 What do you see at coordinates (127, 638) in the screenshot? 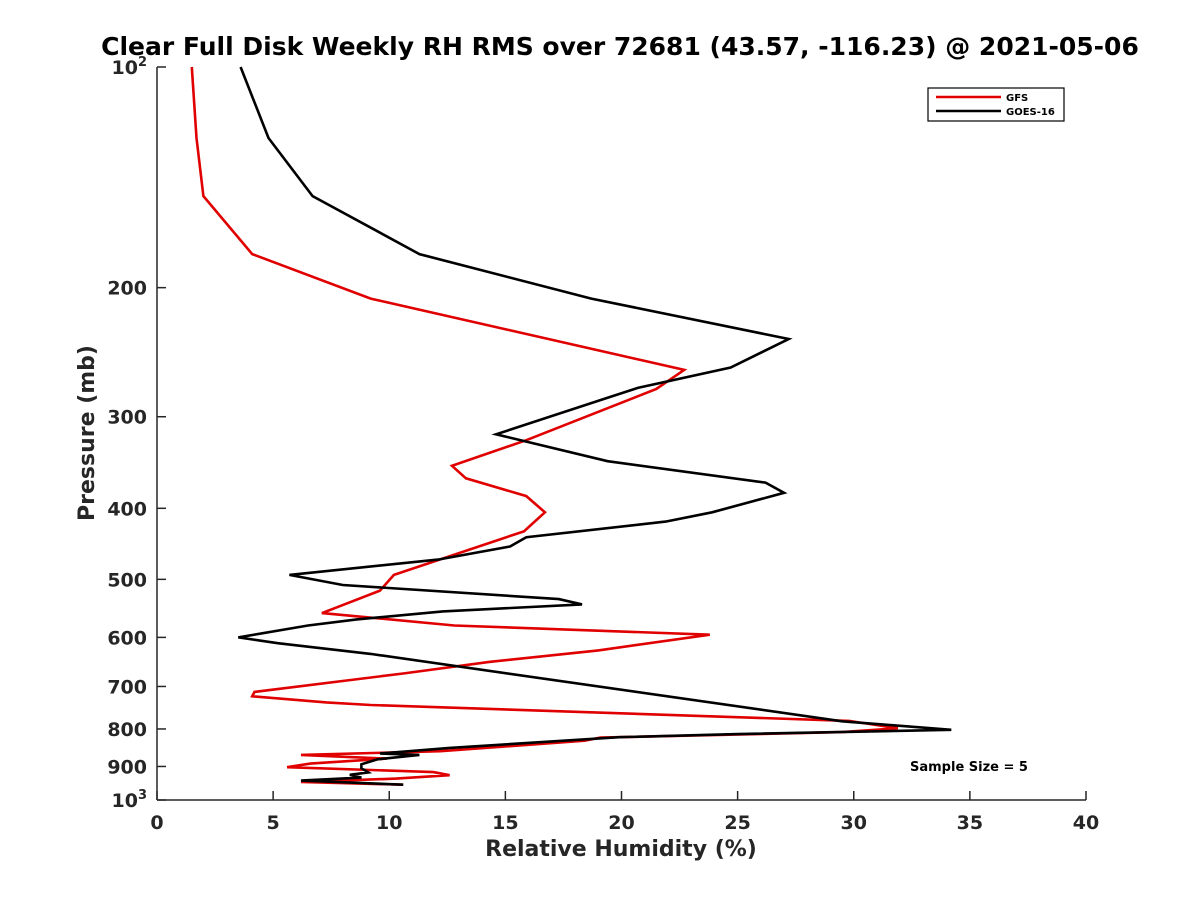
I see `y-tick-label: 600` at bounding box center [127, 638].